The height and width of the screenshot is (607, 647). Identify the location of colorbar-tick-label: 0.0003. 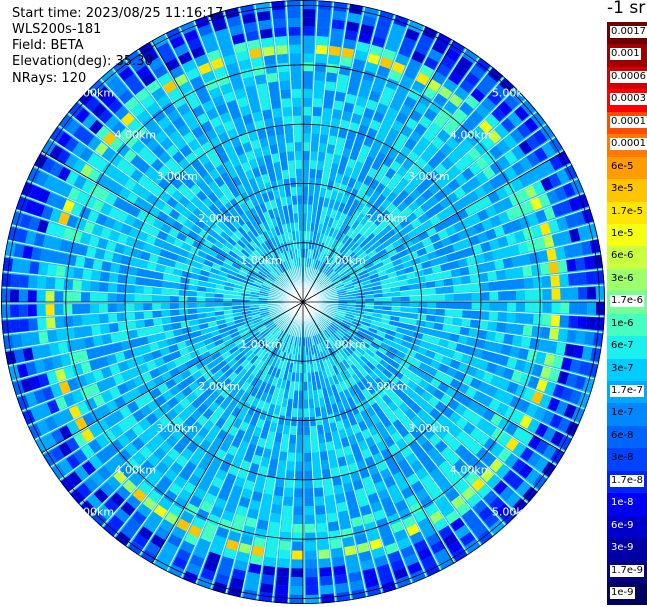
(628, 99).